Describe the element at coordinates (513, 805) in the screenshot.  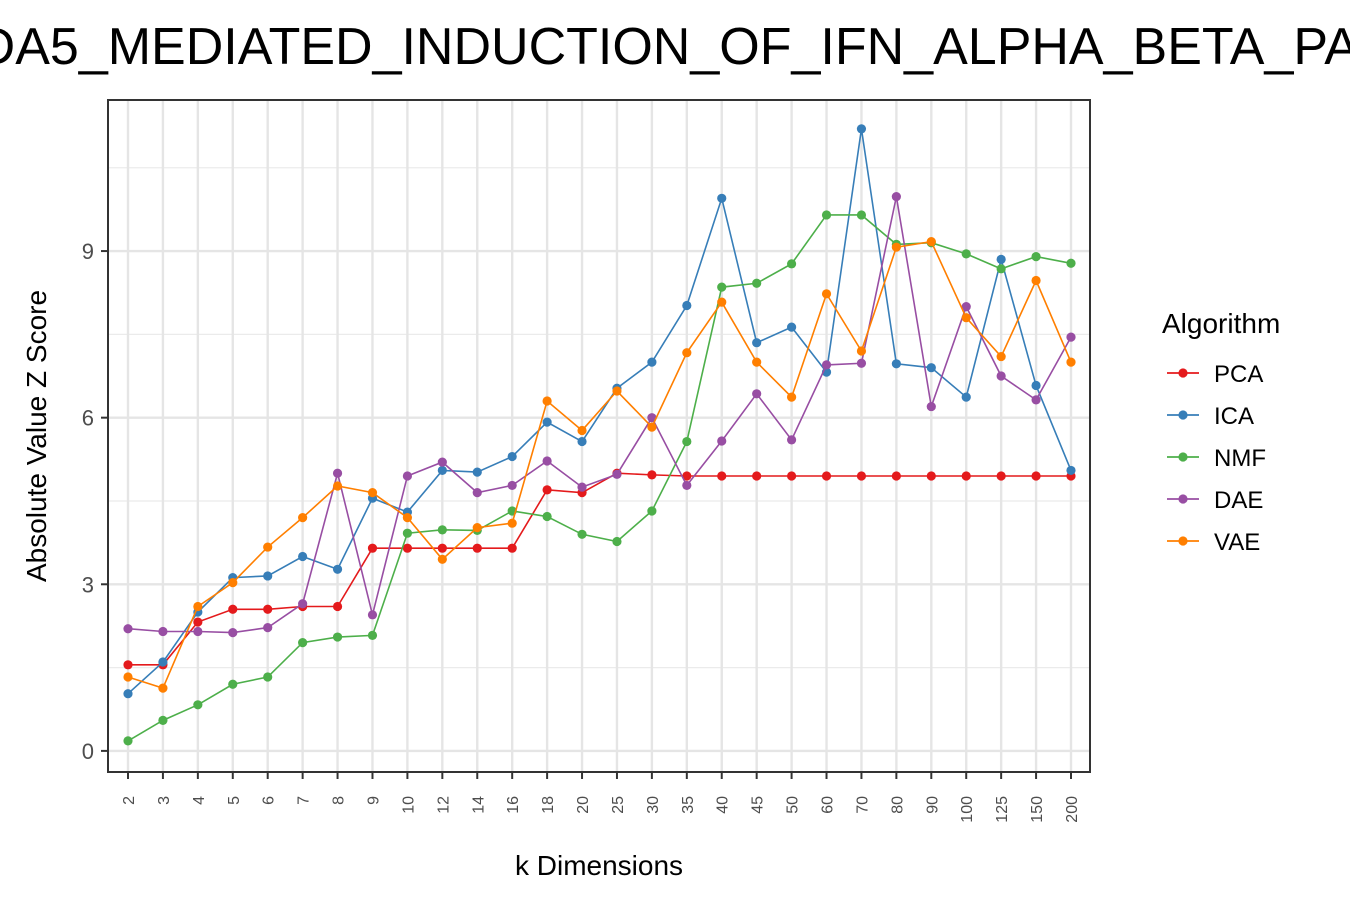
I see `x-tick-label: 16` at that location.